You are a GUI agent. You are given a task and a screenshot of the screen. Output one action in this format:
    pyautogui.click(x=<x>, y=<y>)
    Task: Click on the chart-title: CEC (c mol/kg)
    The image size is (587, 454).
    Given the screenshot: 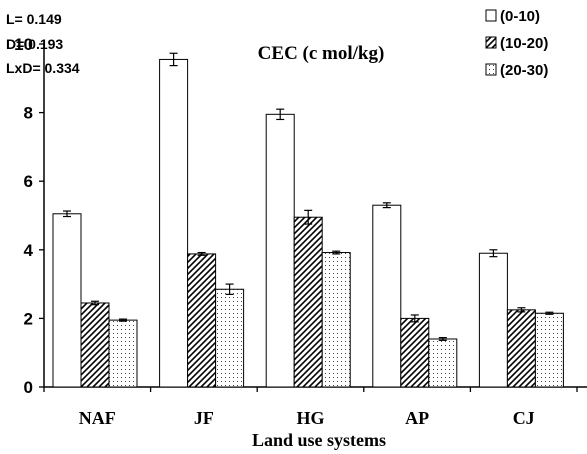 What is the action you would take?
    pyautogui.click(x=321, y=53)
    